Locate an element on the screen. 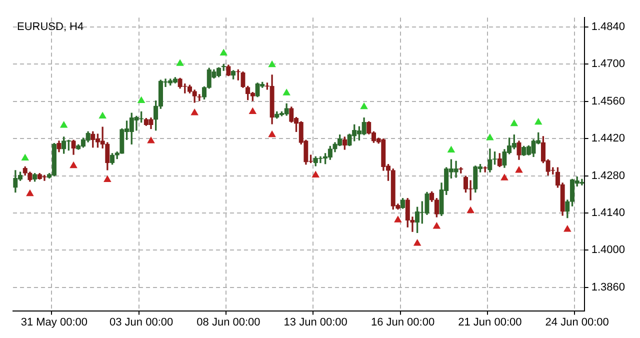 The height and width of the screenshot is (338, 640). x-tick-label: 16 Jun 00:00 is located at coordinates (402, 322).